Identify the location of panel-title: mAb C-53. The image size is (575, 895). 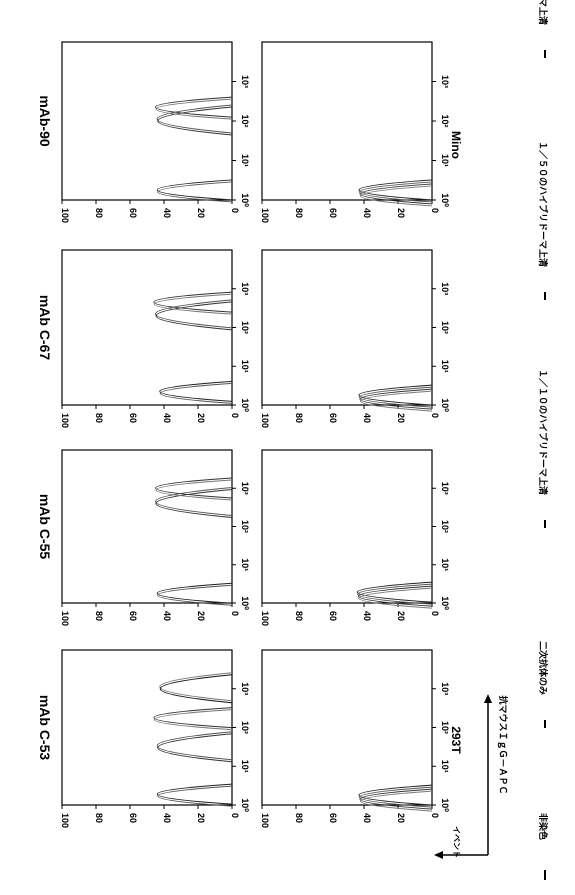
(45, 728).